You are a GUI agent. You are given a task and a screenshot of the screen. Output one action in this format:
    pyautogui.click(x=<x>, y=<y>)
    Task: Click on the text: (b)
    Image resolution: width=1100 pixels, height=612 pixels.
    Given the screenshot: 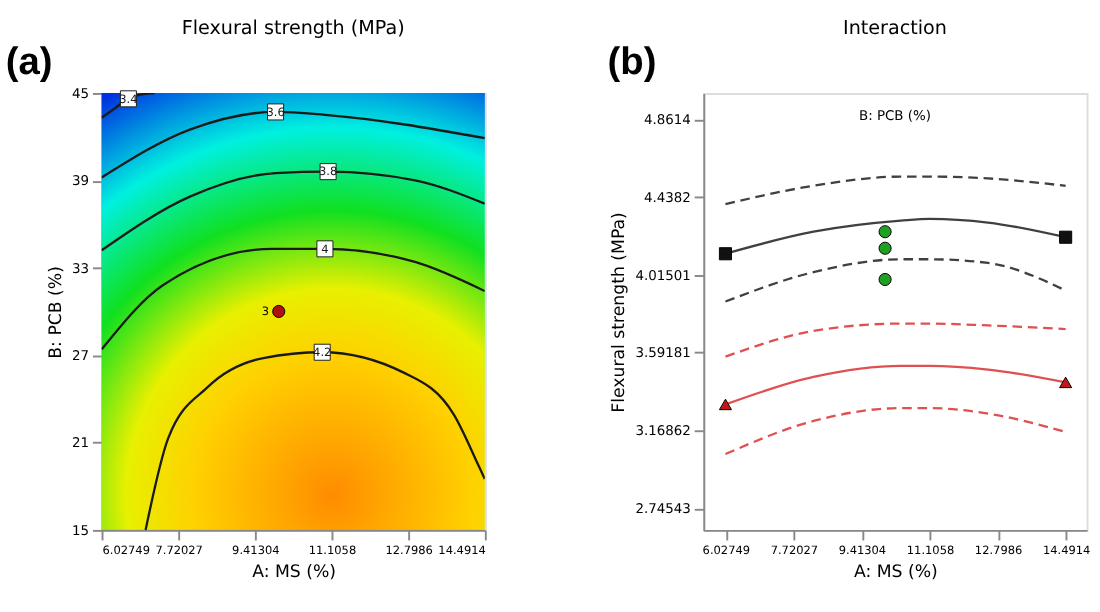 What is the action you would take?
    pyautogui.click(x=632, y=62)
    